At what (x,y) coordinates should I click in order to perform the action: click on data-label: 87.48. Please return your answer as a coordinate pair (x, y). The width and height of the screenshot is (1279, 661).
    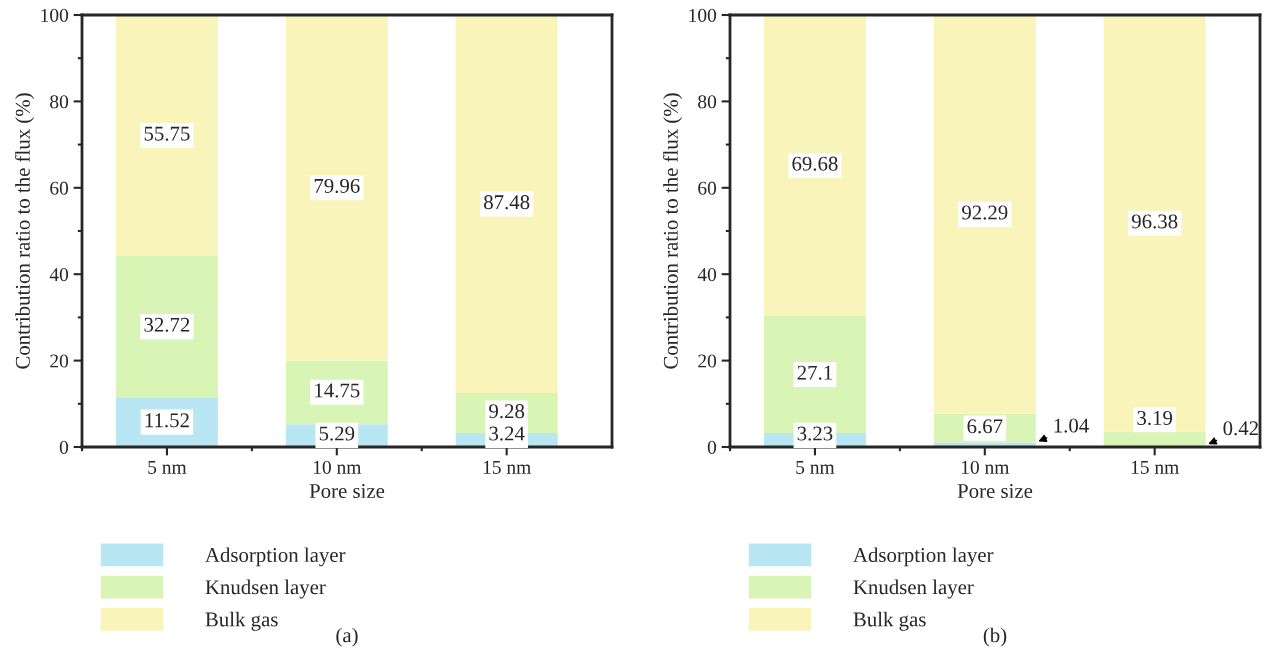
    Looking at the image, I should click on (507, 202).